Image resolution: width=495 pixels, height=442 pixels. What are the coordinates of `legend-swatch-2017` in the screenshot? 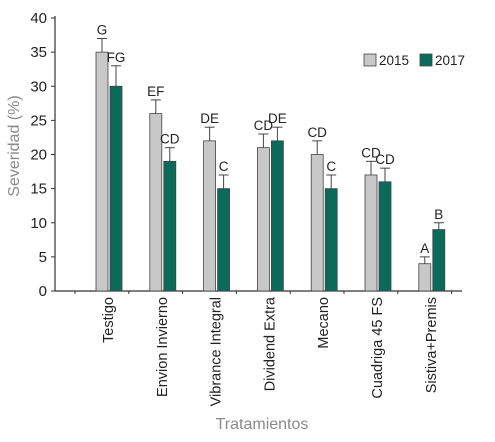 It's located at (426, 60).